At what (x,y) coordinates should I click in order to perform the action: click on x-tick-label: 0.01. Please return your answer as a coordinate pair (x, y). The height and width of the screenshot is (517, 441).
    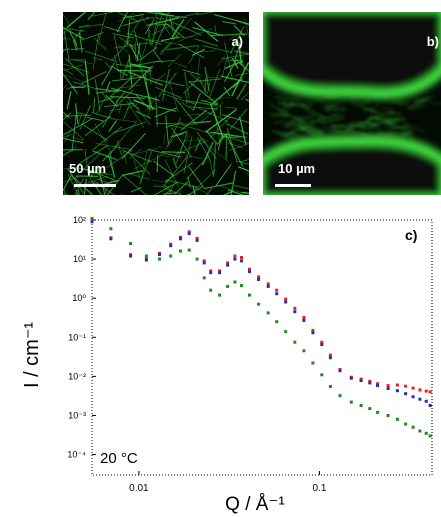
    Looking at the image, I should click on (139, 488).